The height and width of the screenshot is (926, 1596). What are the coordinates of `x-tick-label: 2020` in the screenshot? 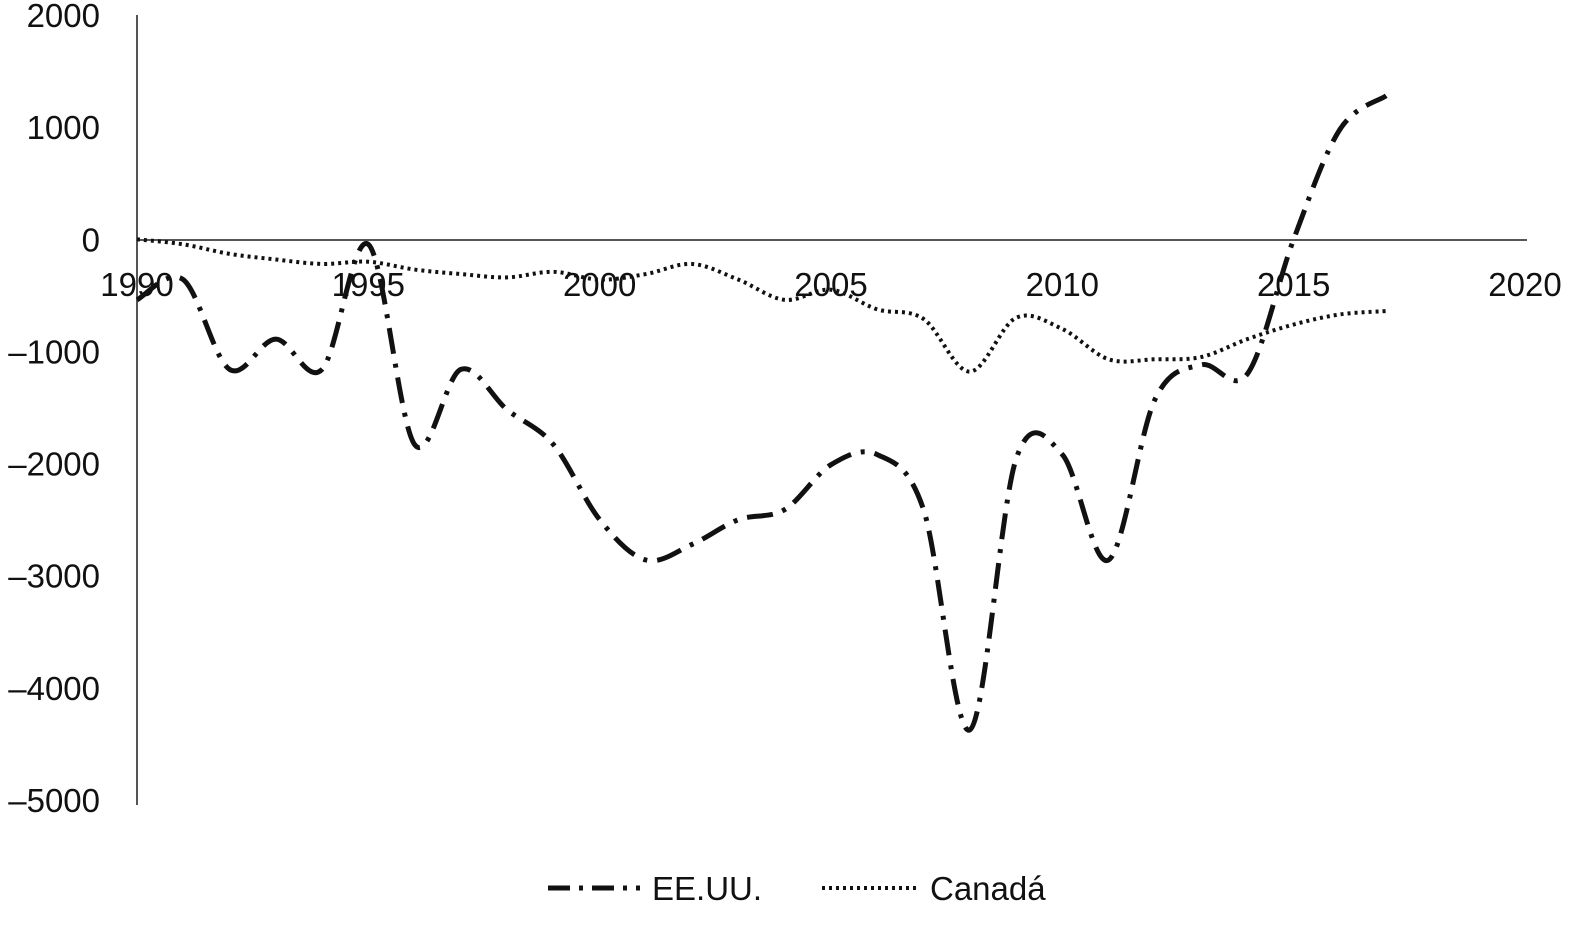 It's located at (1524, 284).